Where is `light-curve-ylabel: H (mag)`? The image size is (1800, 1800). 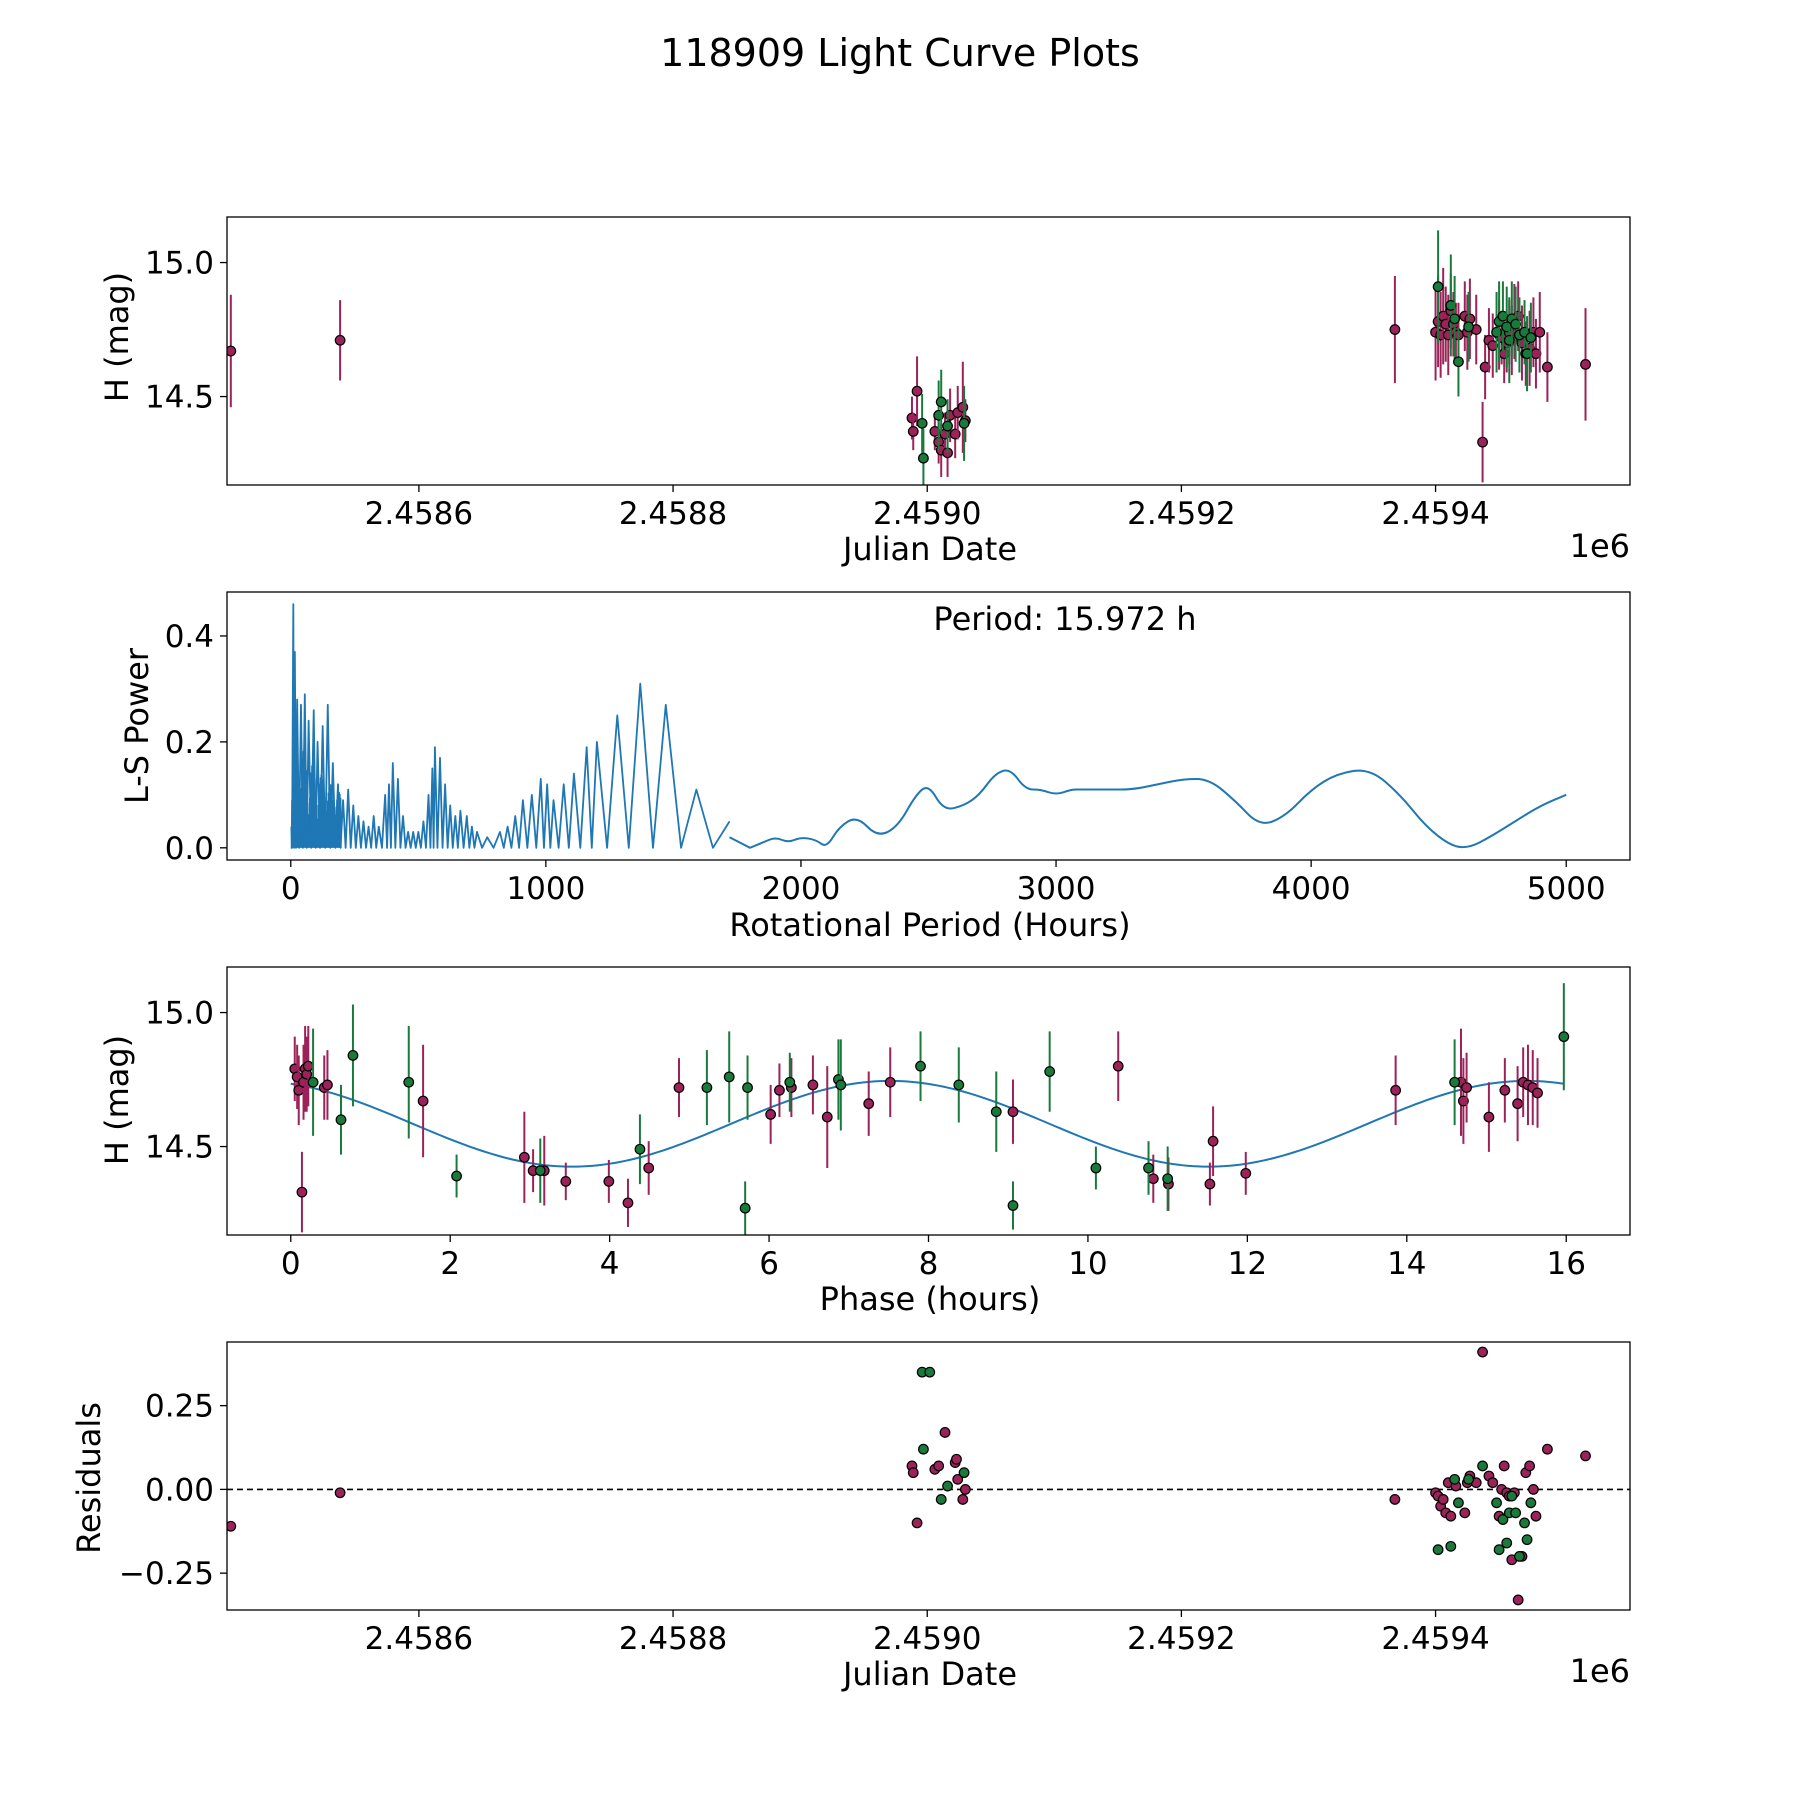 light-curve-ylabel: H (mag) is located at coordinates (117, 337).